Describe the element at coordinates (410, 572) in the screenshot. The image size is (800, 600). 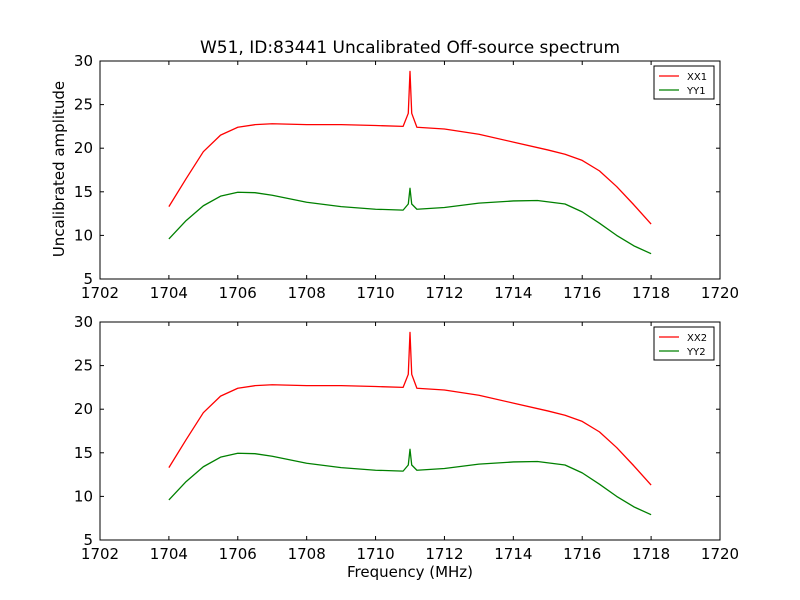
I see `x-axis-label: Frequency (MHz)` at that location.